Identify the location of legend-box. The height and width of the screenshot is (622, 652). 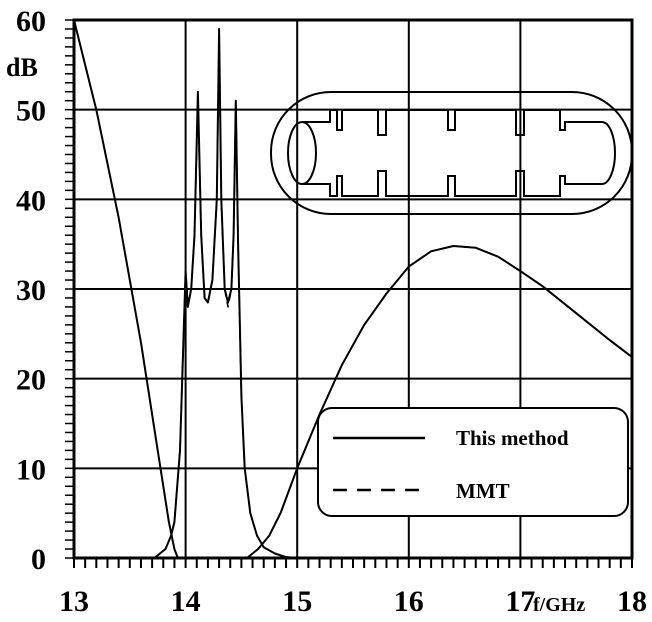
(473, 462).